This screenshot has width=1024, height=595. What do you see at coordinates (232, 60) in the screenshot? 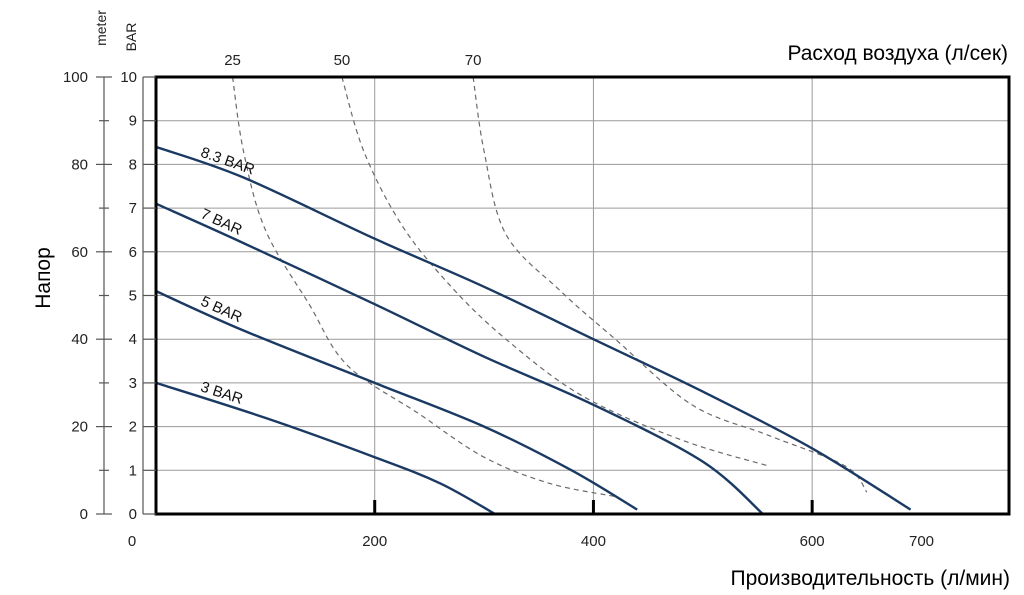
I see `air-flow-label: 25` at bounding box center [232, 60].